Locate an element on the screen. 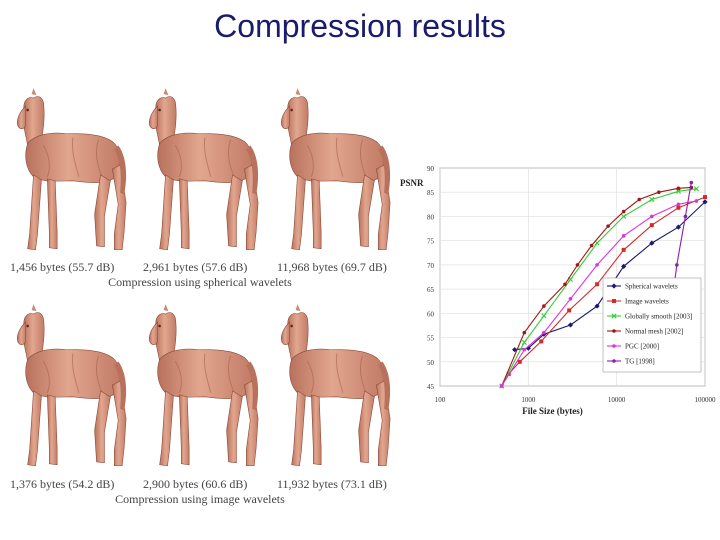 Image resolution: width=720 pixels, height=540 pixels. group-caption: Compression using image wavelets is located at coordinates (200, 499).